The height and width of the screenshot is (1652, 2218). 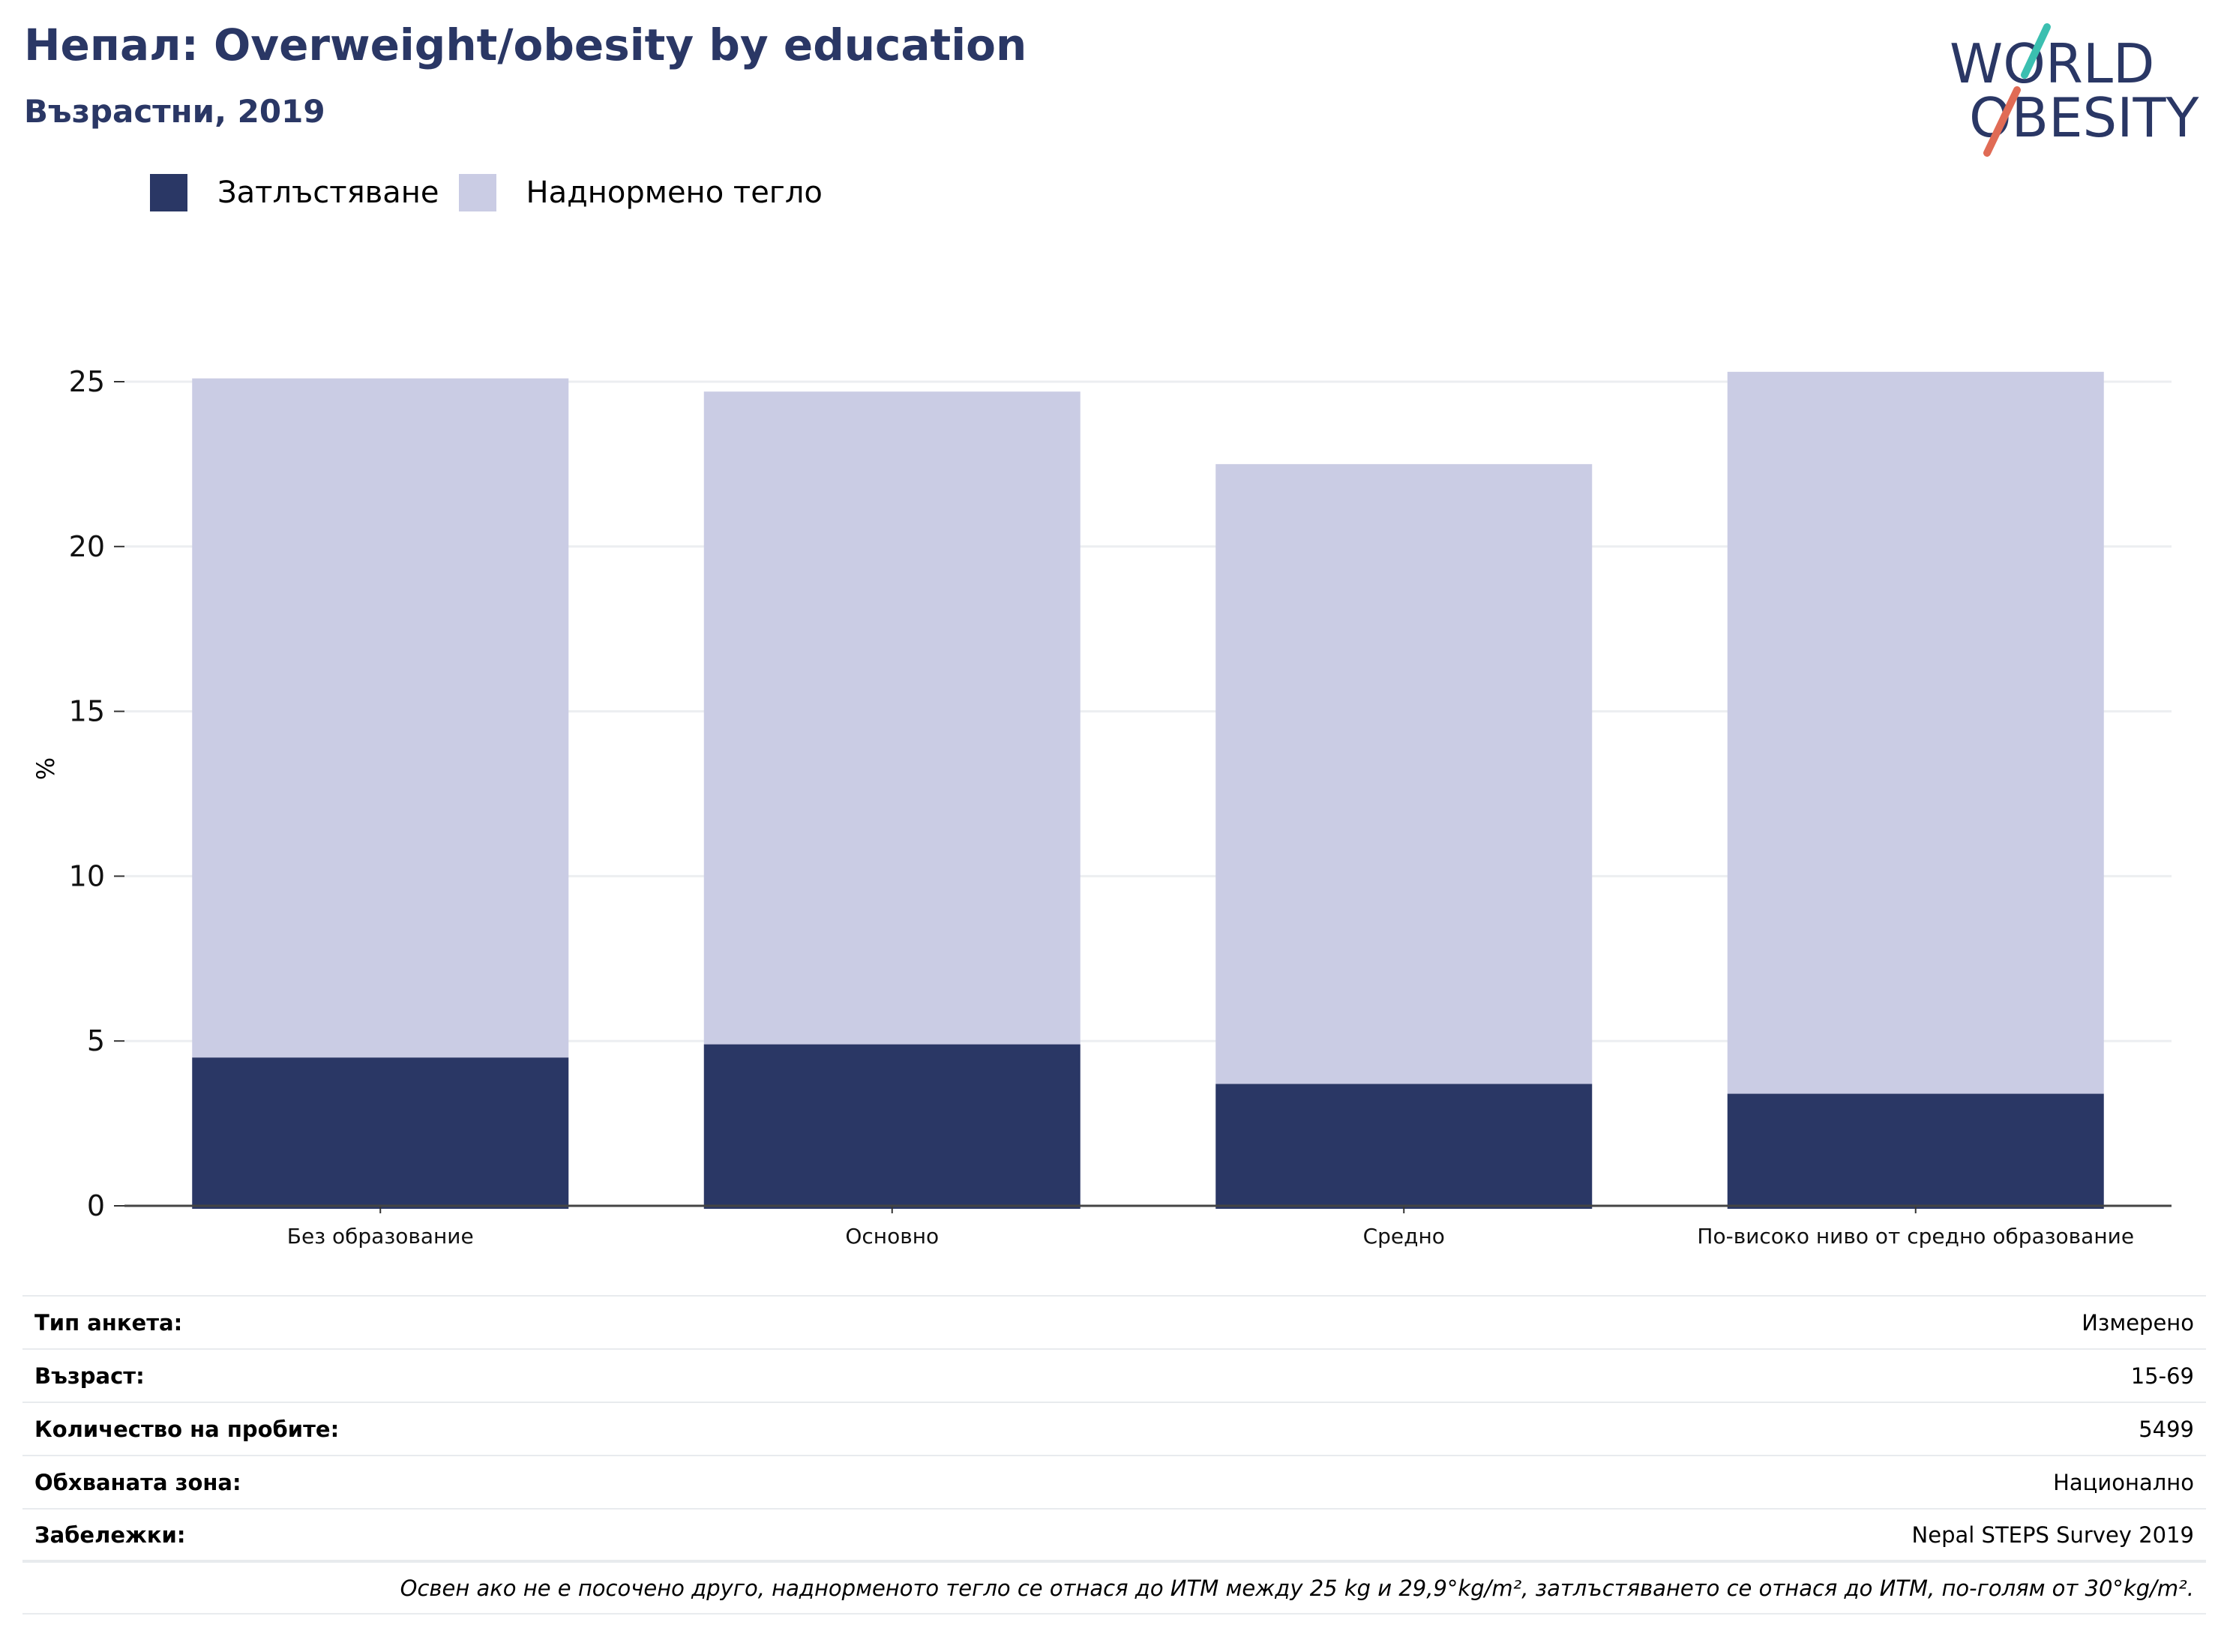 I want to click on info-value: Измерено, so click(x=2138, y=1322).